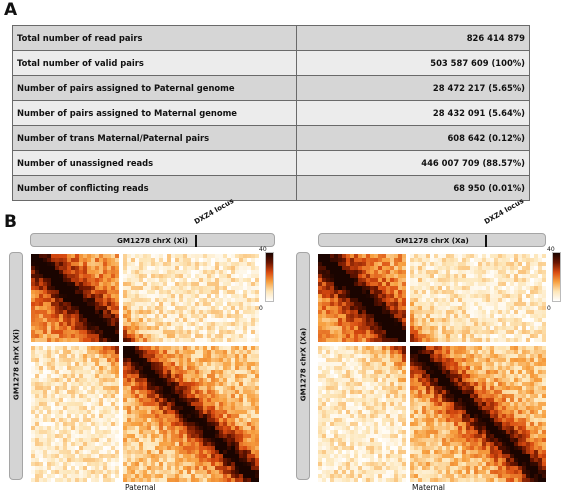 Image resolution: width=566 pixels, height=492 pixels. I want to click on right-chrx-top-label: GM1278 chrX (Xa), so click(432, 240).